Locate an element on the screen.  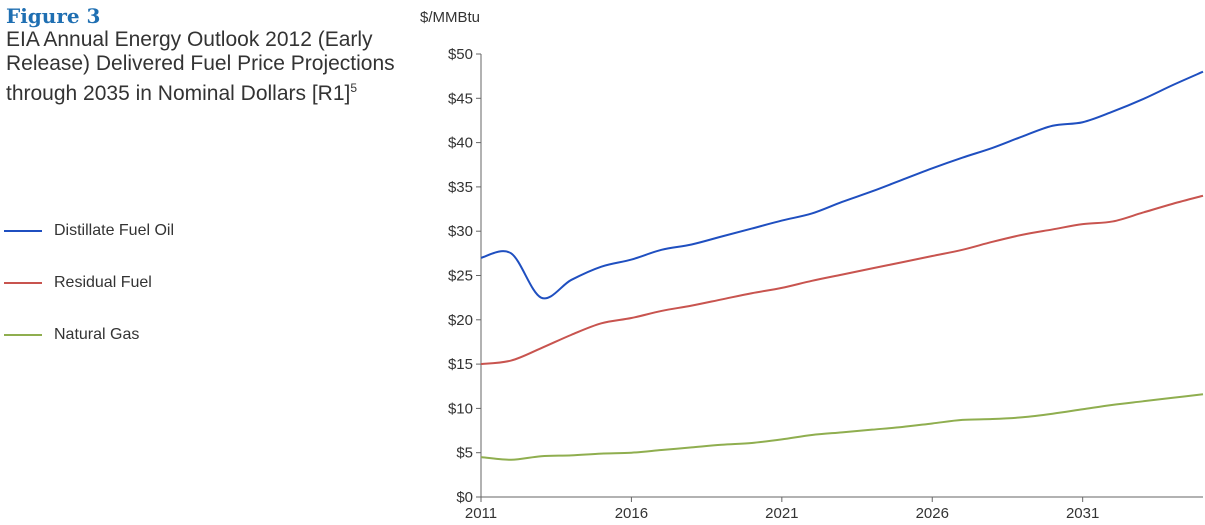
footnote-mark: 5 is located at coordinates (354, 88).